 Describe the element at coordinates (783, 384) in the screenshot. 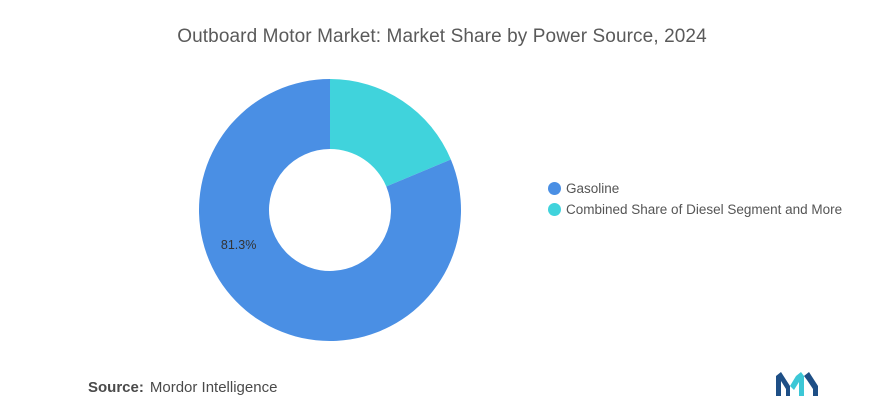

I see `logo-left-stroke` at that location.